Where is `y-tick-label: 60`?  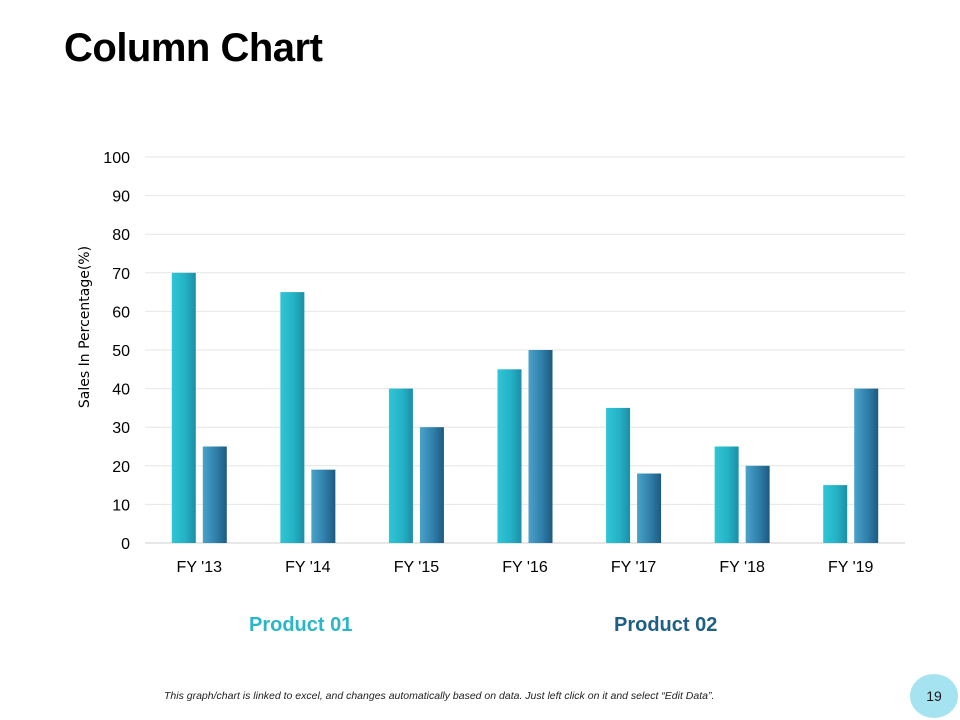
y-tick-label: 60 is located at coordinates (121, 312).